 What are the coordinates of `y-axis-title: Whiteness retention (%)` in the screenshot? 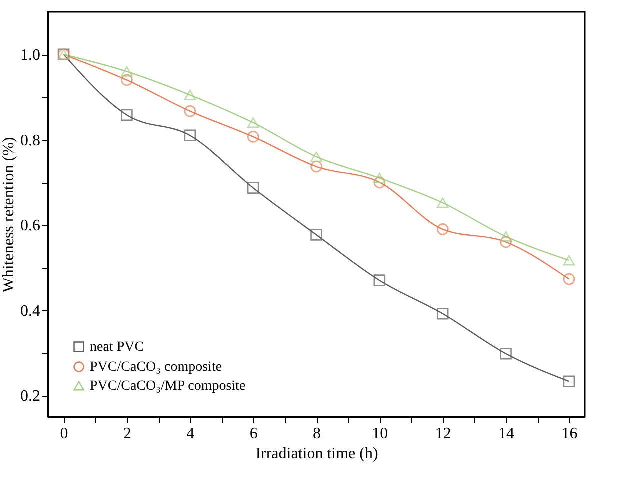 It's located at (9, 215).